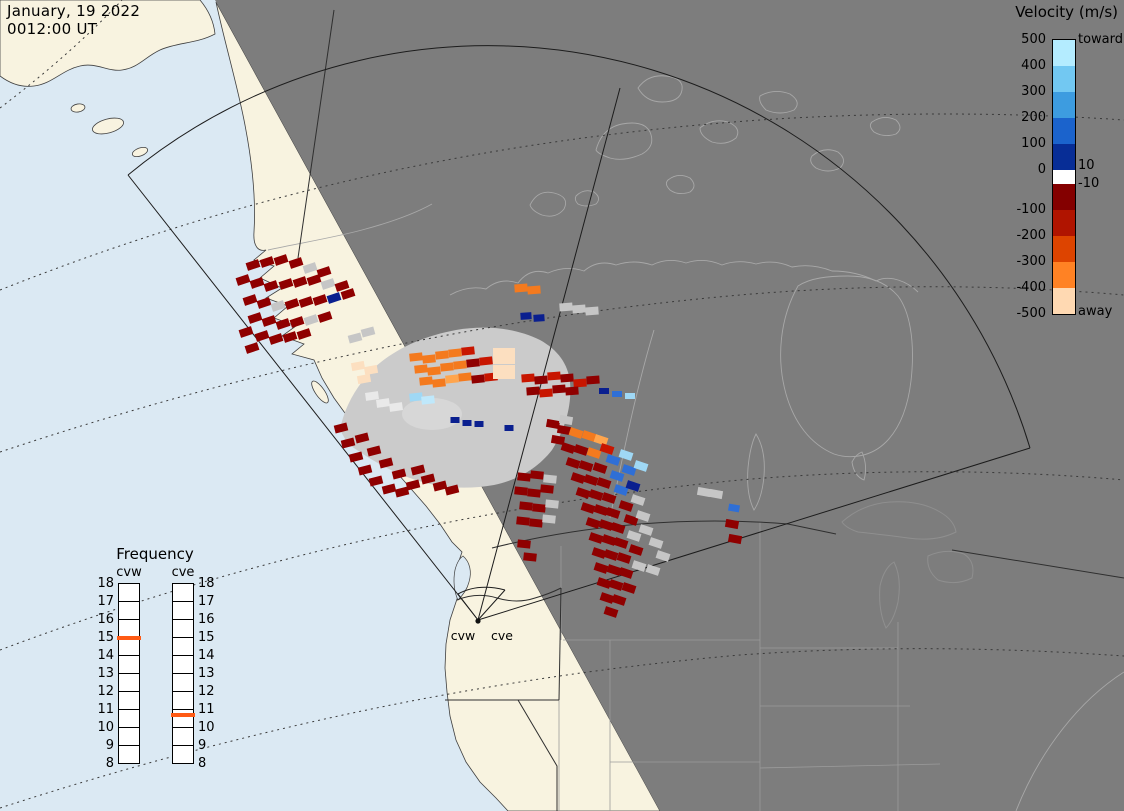  Describe the element at coordinates (206, 601) in the screenshot. I see `freq-tick-label: 17` at that location.